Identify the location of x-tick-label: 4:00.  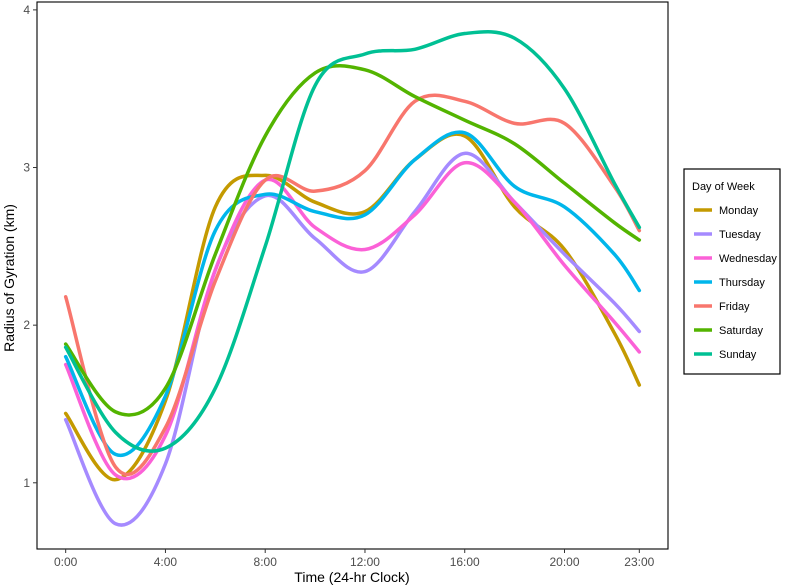
(166, 562).